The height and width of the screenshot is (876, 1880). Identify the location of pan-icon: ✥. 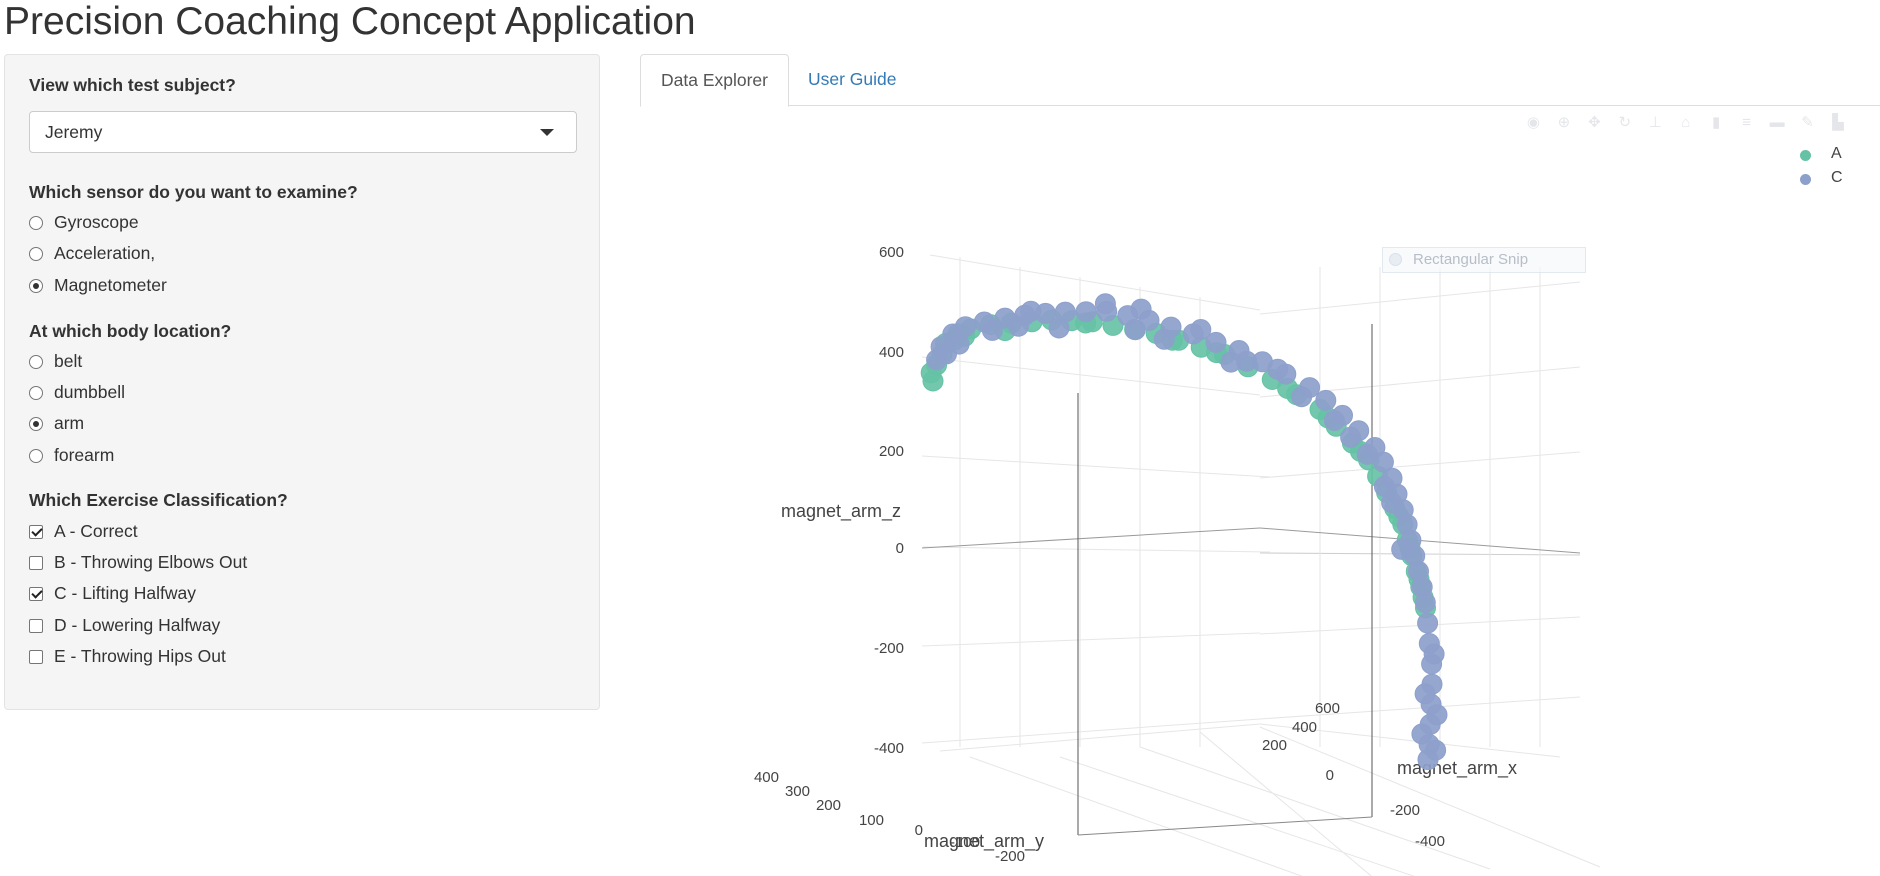
(1594, 122).